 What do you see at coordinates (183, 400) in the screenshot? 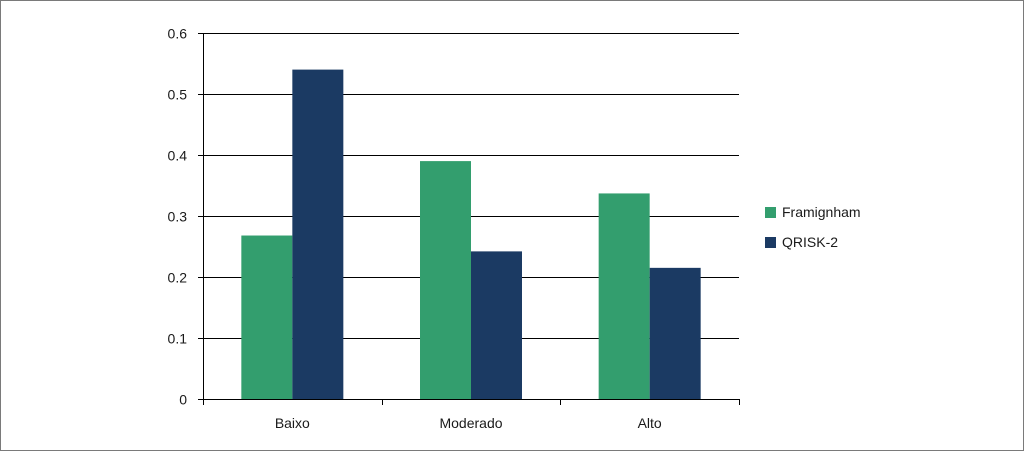
I see `y-tick-label: 0` at bounding box center [183, 400].